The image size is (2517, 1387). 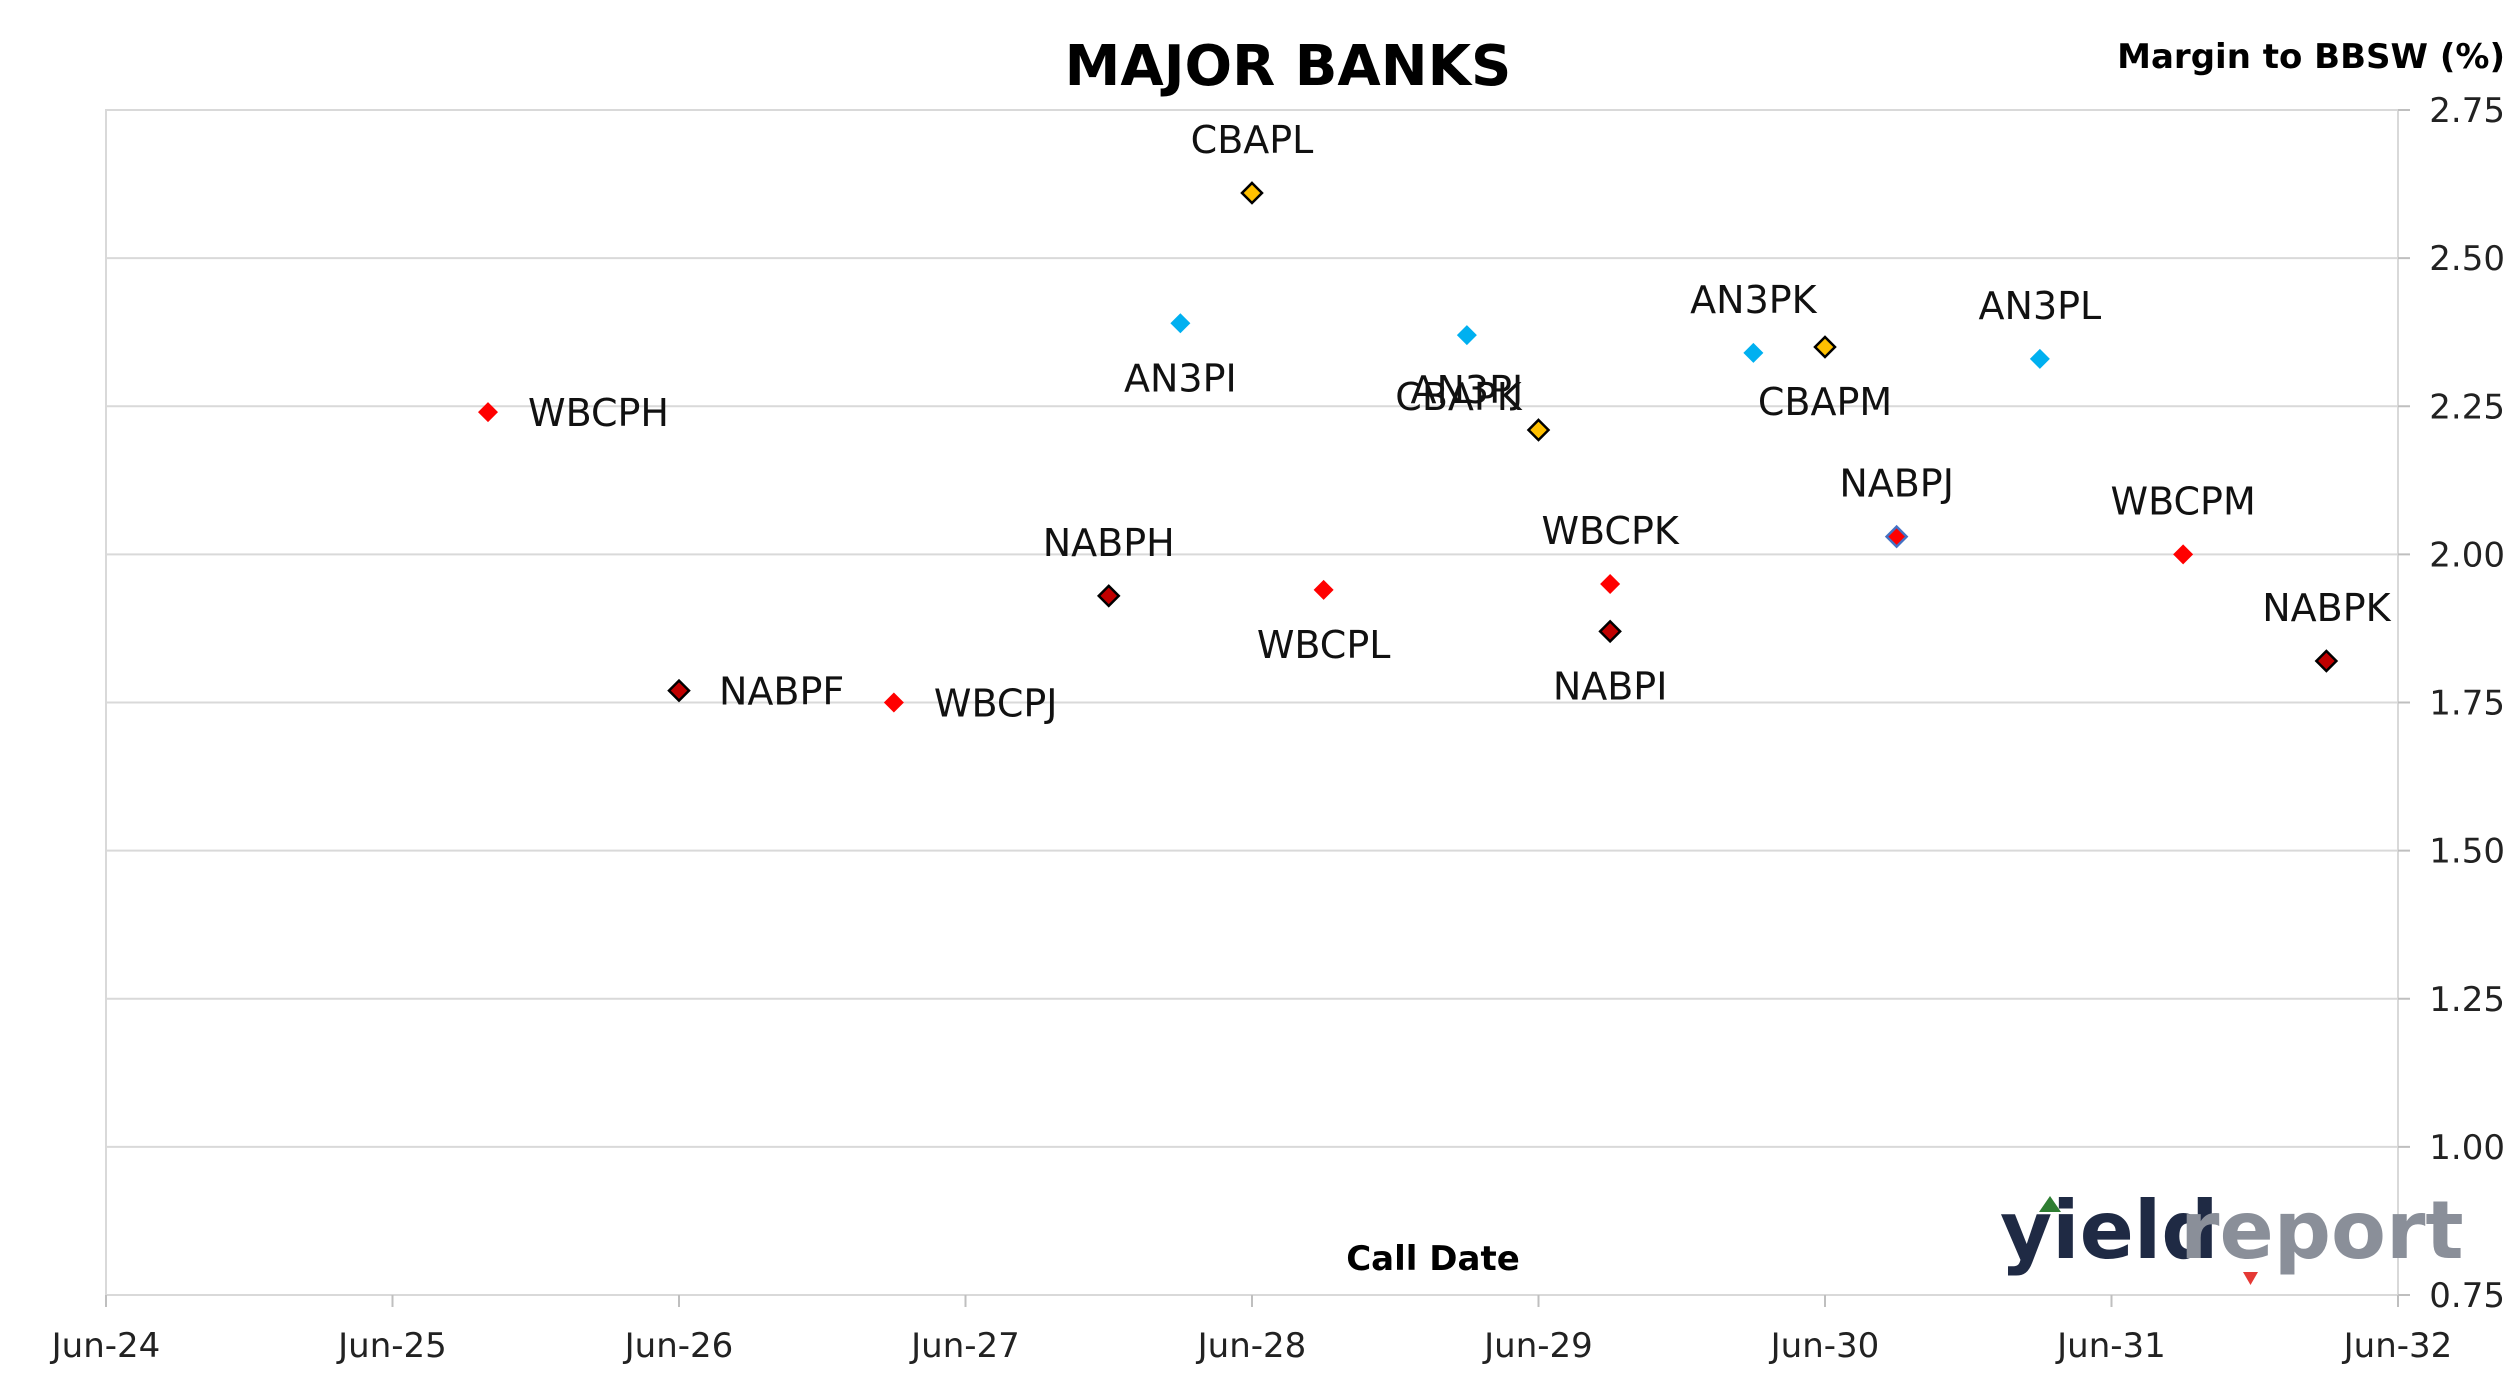 What do you see at coordinates (1324, 645) in the screenshot?
I see `point-label-wbcpl: WBCPL` at bounding box center [1324, 645].